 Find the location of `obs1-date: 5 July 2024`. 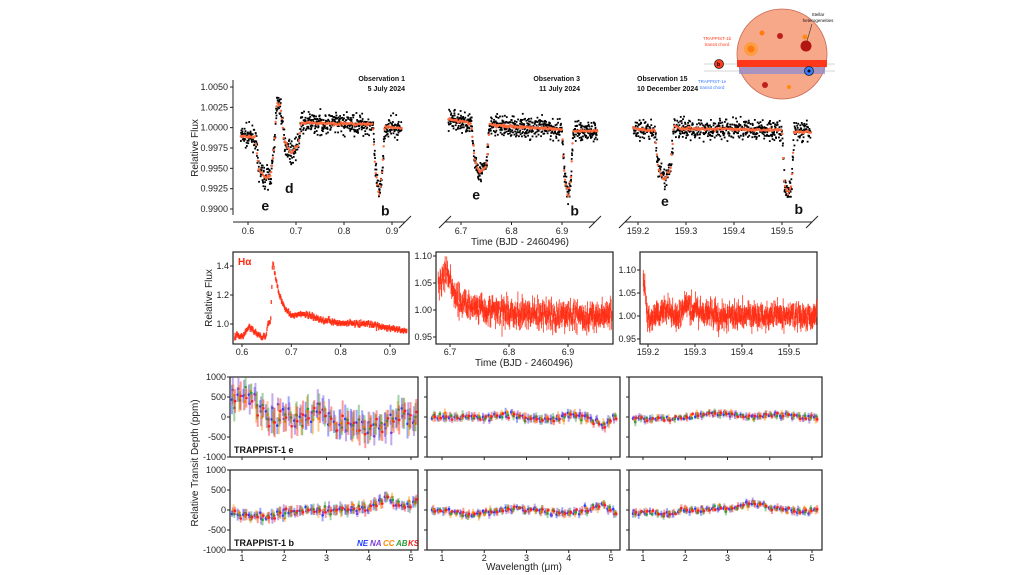

obs1-date: 5 July 2024 is located at coordinates (386, 89).